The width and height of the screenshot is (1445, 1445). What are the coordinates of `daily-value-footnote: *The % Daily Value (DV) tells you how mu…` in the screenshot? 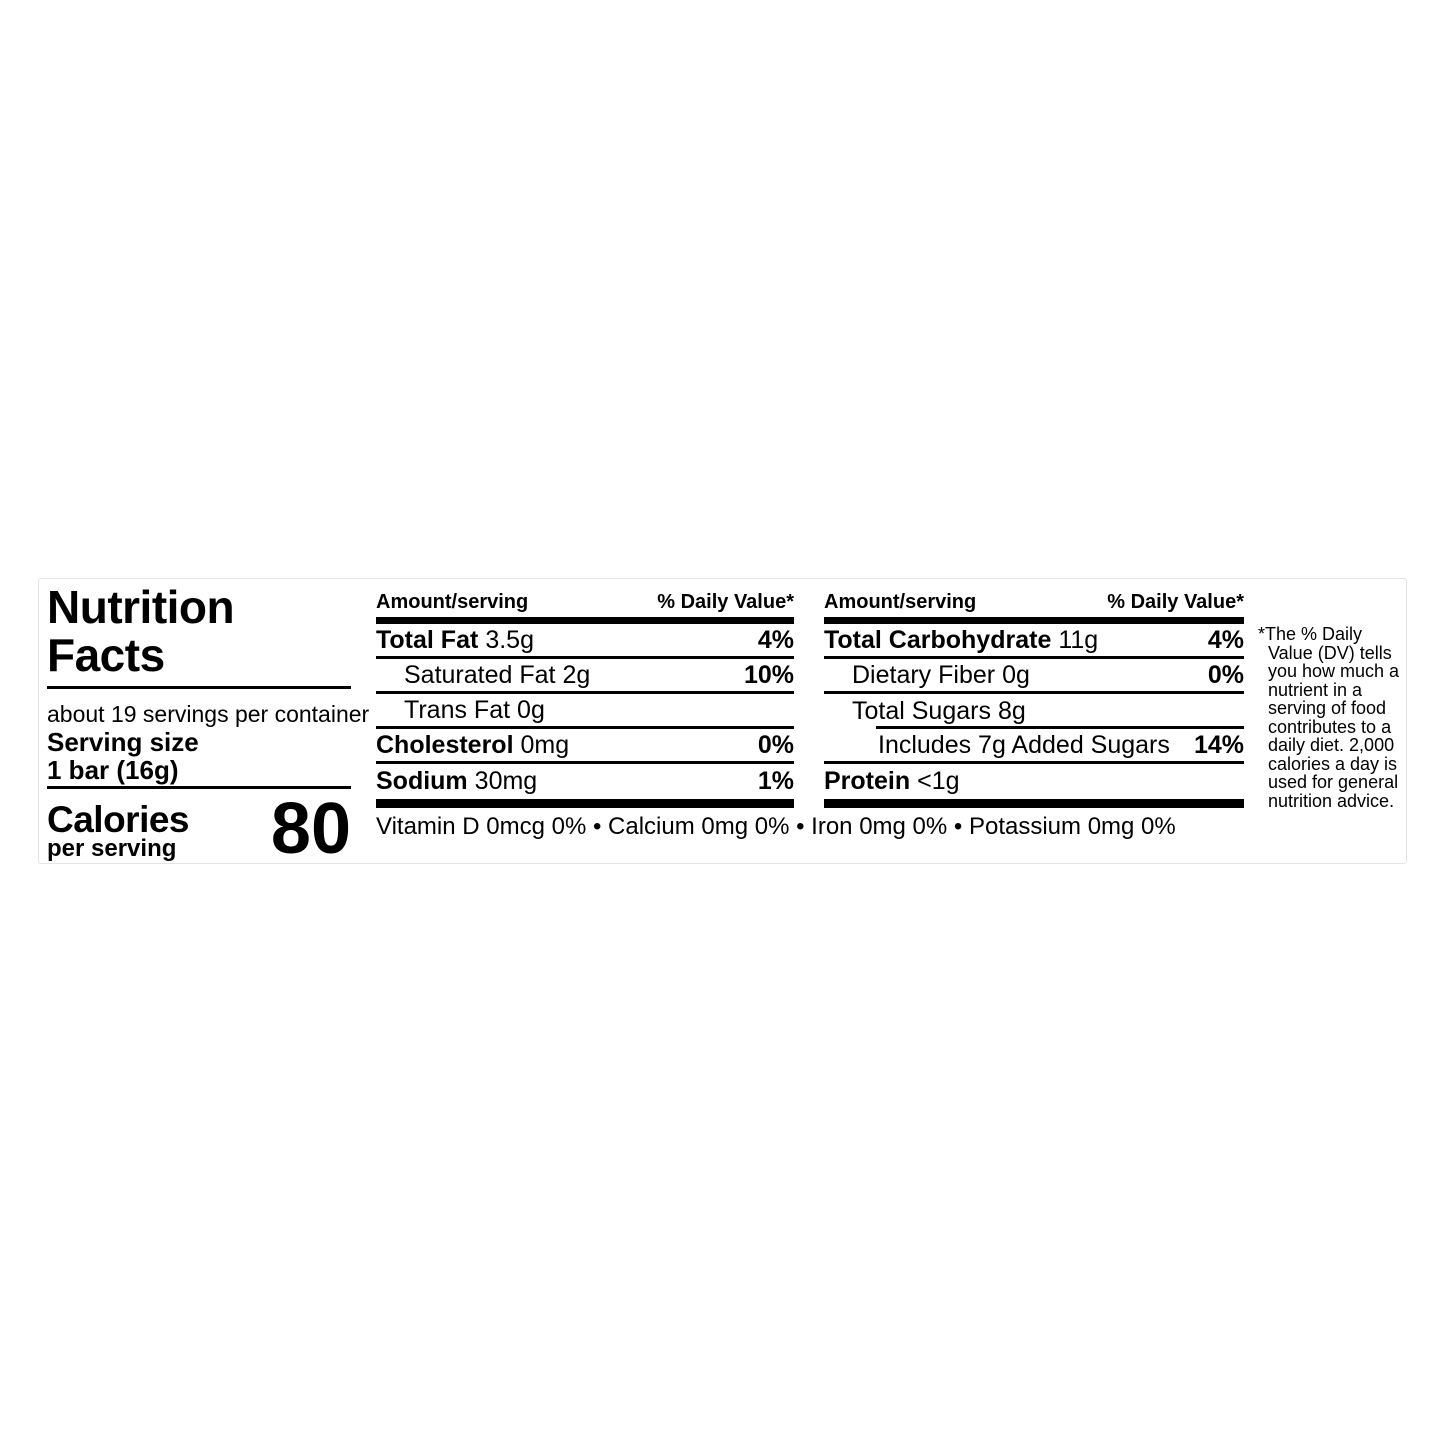 It's located at (1334, 717).